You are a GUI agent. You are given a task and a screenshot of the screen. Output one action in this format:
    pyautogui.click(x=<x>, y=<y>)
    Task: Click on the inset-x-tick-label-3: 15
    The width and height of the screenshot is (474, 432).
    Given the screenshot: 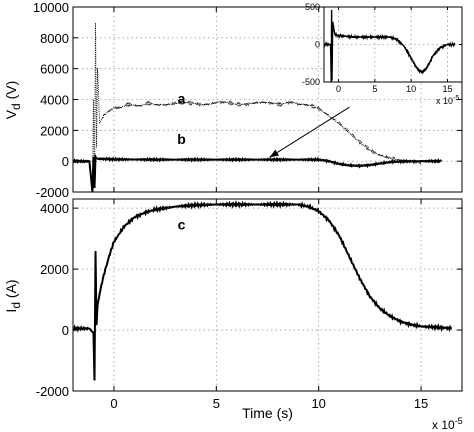 What is the action you would take?
    pyautogui.click(x=447, y=89)
    